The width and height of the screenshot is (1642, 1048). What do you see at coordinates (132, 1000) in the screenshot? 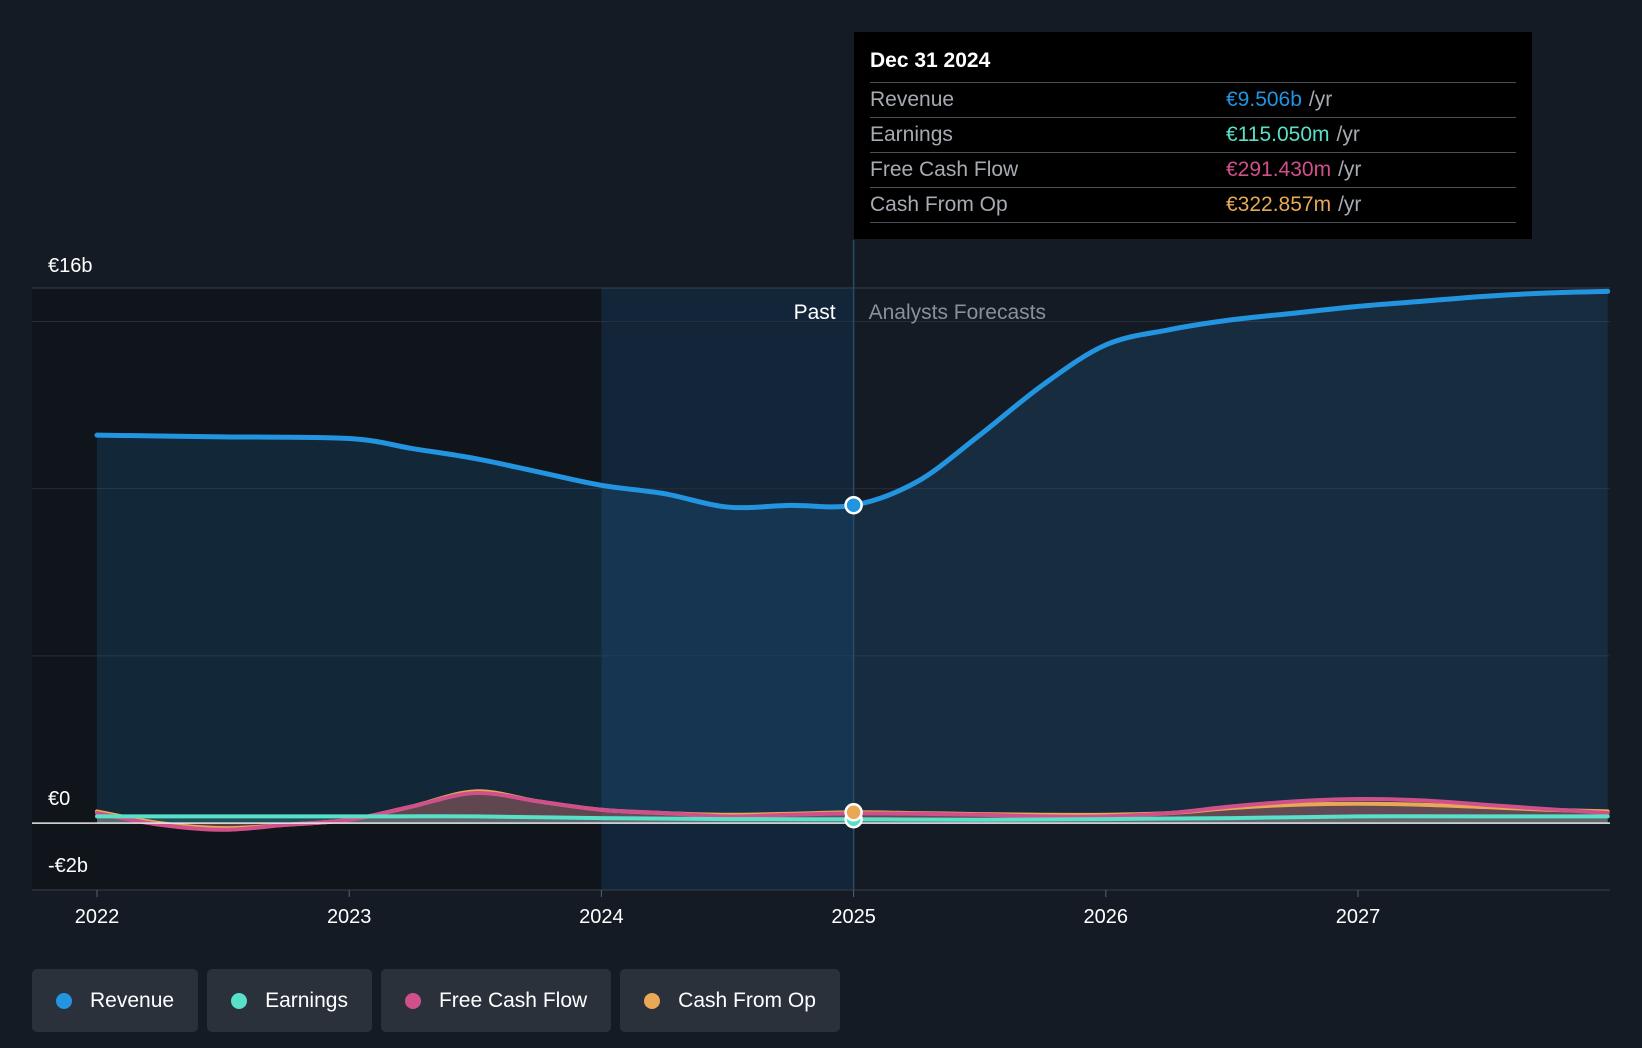
I see `legend-label: Revenue` at bounding box center [132, 1000].